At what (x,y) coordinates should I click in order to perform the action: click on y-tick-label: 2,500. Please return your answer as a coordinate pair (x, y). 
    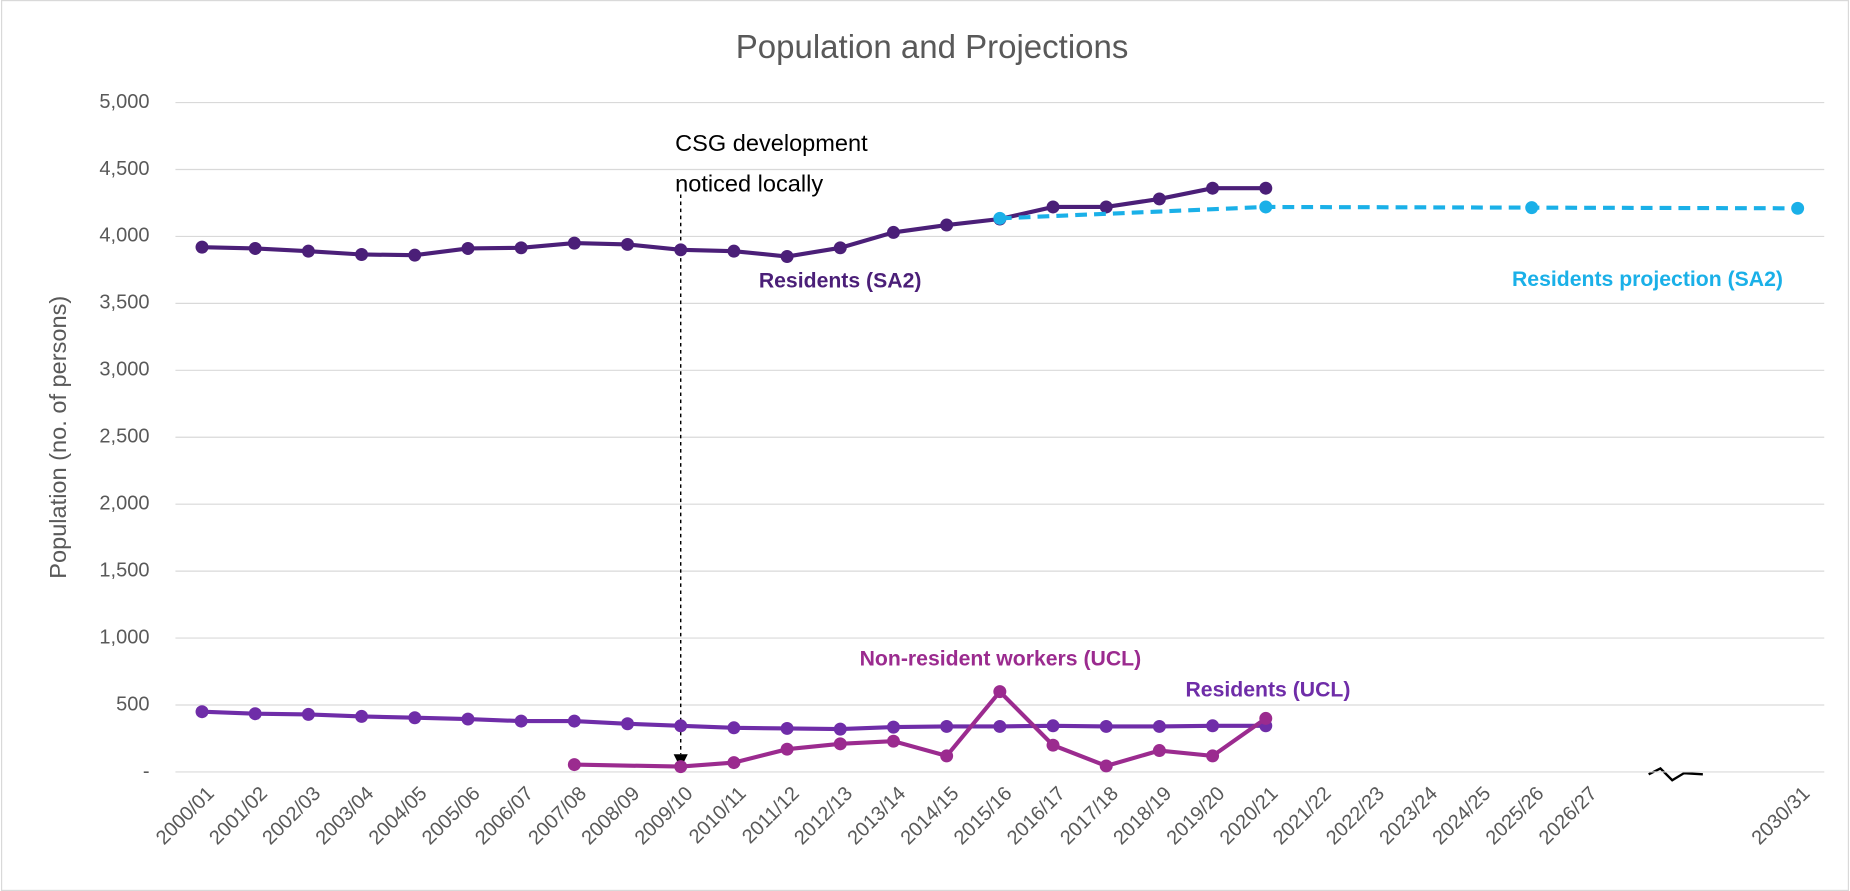
    Looking at the image, I should click on (124, 437).